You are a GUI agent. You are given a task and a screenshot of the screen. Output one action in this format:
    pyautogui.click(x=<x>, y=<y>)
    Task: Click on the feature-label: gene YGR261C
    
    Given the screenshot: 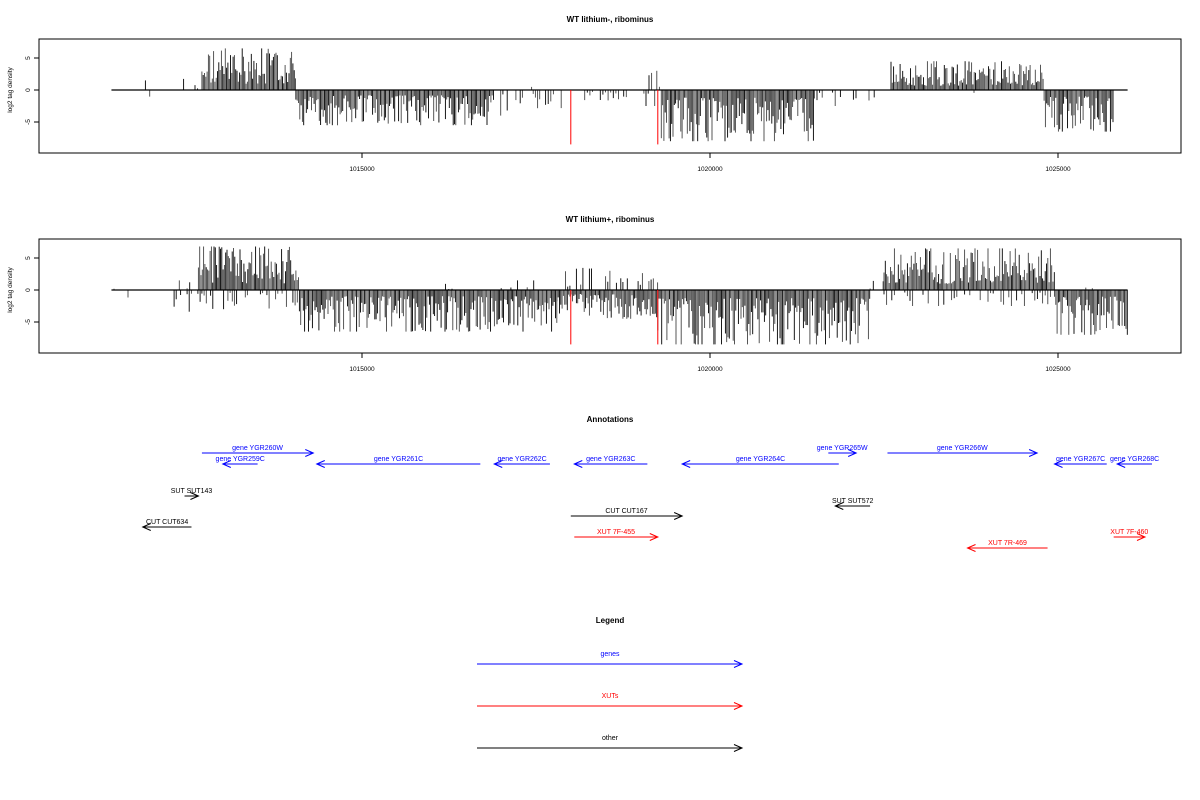 What is the action you would take?
    pyautogui.click(x=398, y=459)
    